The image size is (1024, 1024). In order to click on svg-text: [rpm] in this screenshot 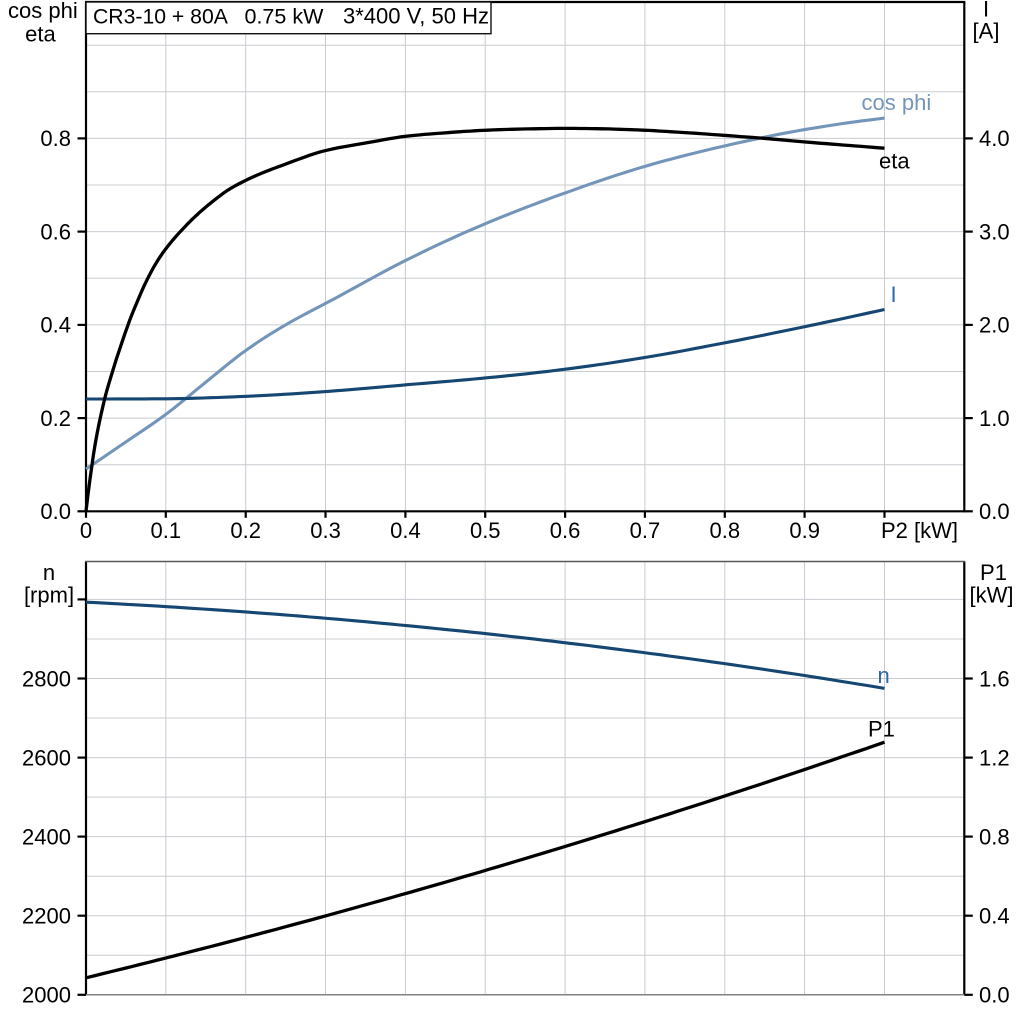, I will do `click(49, 595)`.